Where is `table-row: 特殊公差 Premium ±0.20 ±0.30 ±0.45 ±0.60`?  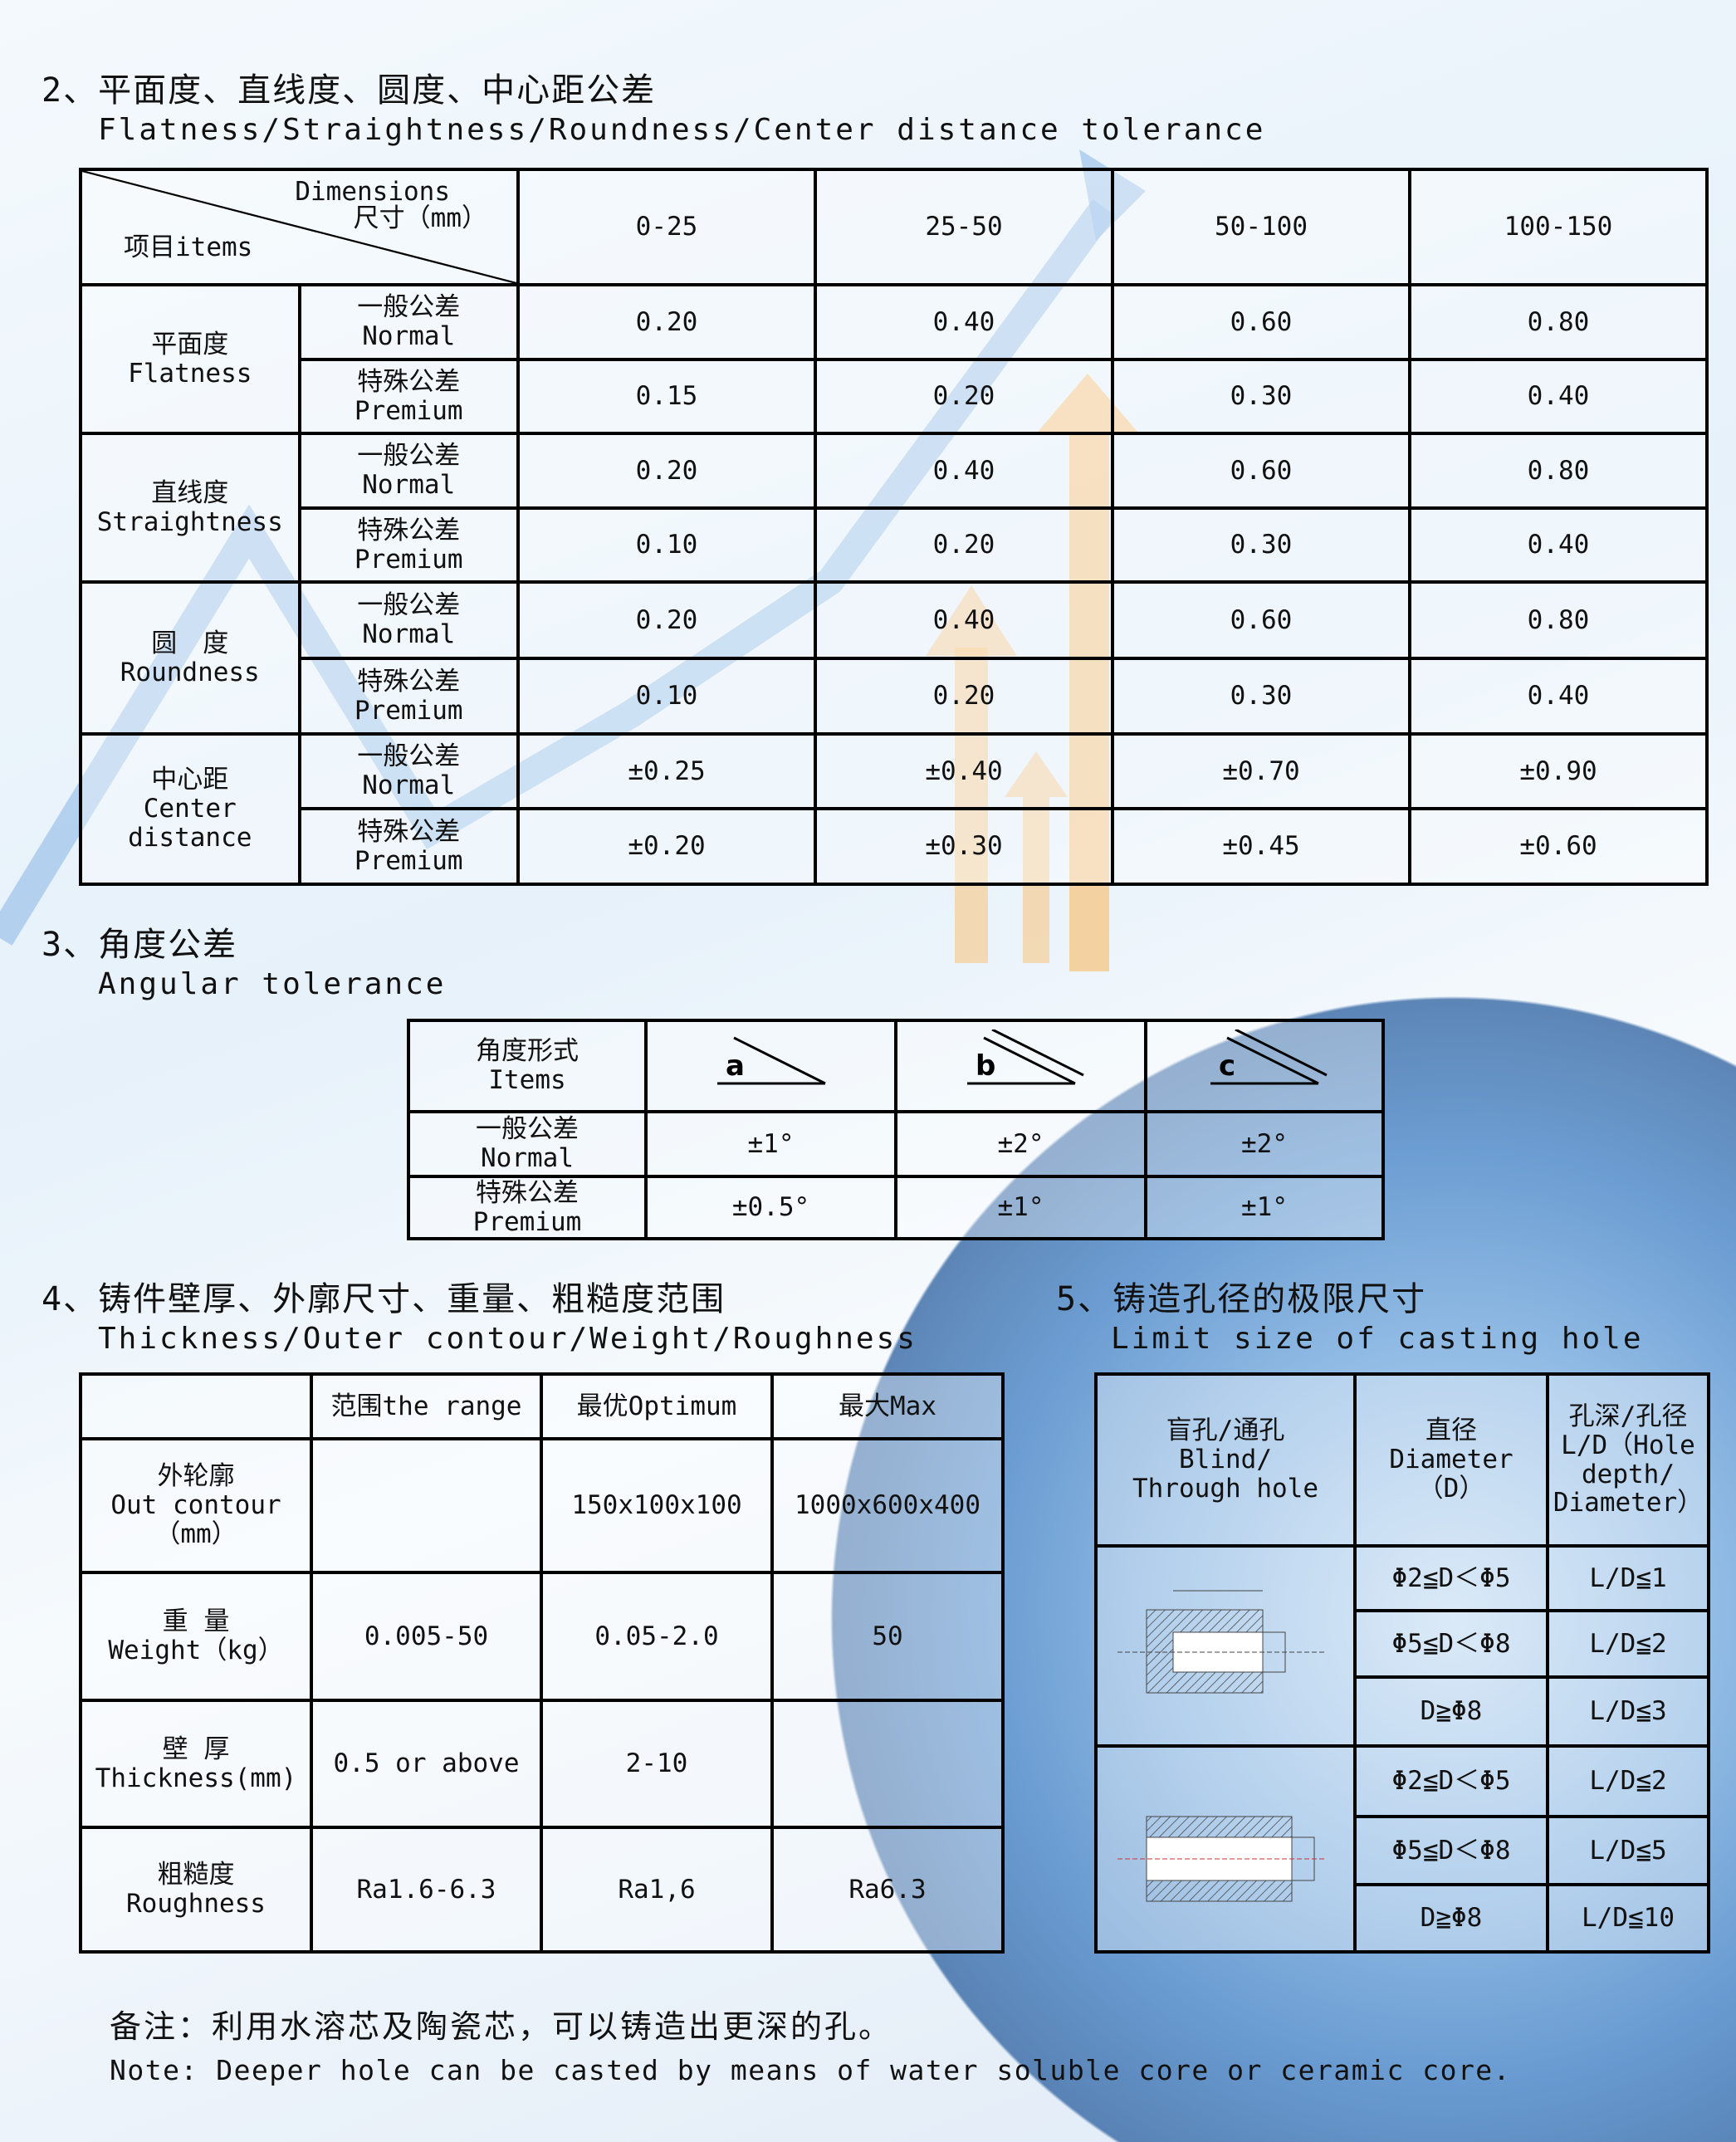
table-row: 特殊公差 Premium ±0.20 ±0.30 ±0.45 ±0.60 is located at coordinates (895, 846).